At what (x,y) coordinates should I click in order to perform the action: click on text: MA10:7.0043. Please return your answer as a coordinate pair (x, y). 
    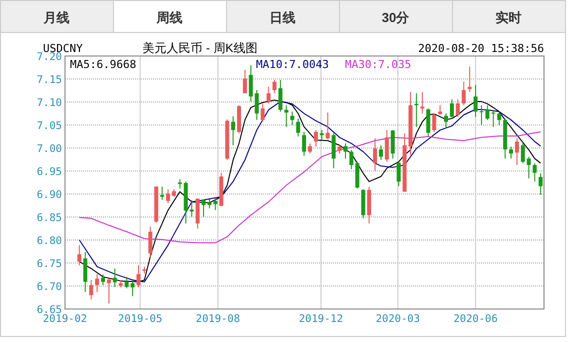
    Looking at the image, I should click on (292, 64).